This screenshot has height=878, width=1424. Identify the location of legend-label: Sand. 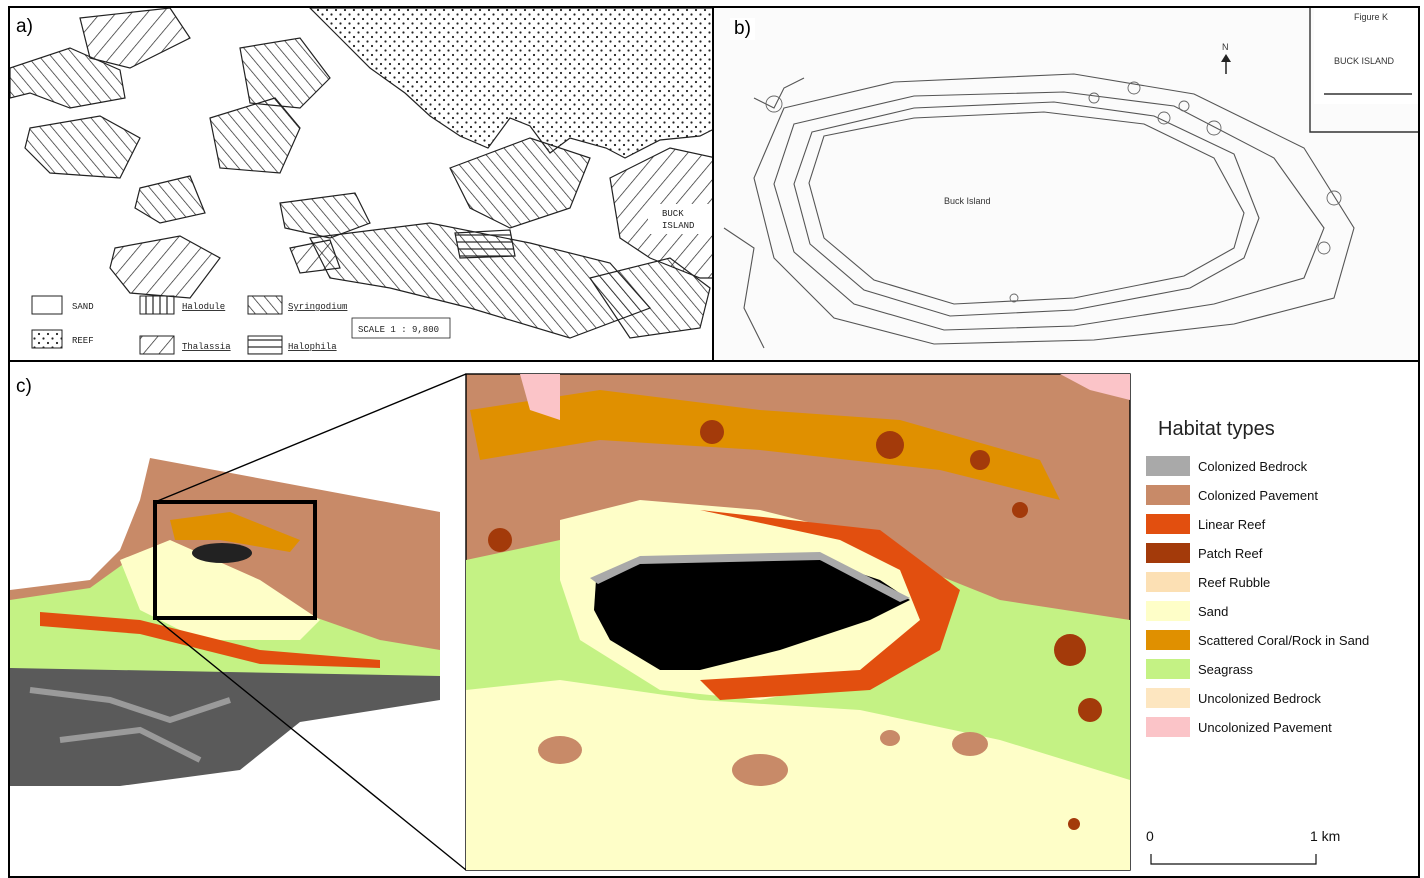
(1213, 611).